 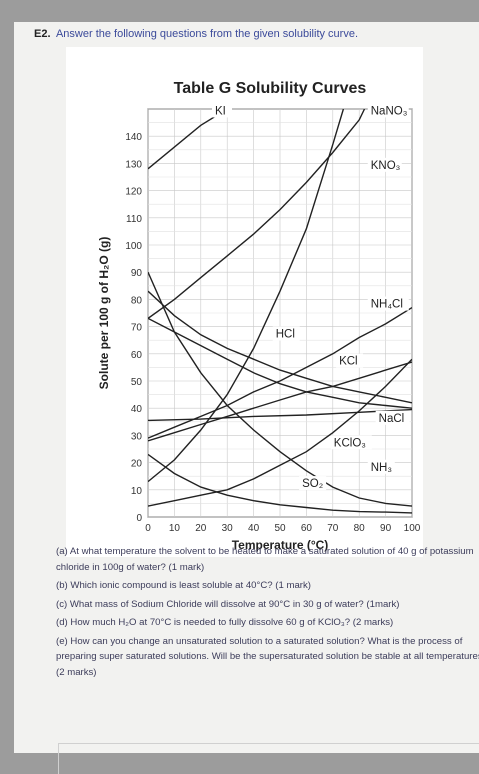 I want to click on x-tick-label: 60, so click(x=307, y=528).